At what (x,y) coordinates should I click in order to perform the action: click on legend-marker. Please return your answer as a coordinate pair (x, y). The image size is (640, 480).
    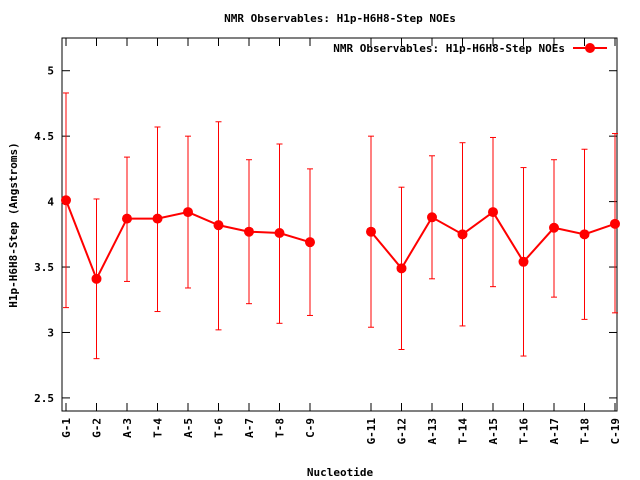
    Looking at the image, I should click on (590, 48).